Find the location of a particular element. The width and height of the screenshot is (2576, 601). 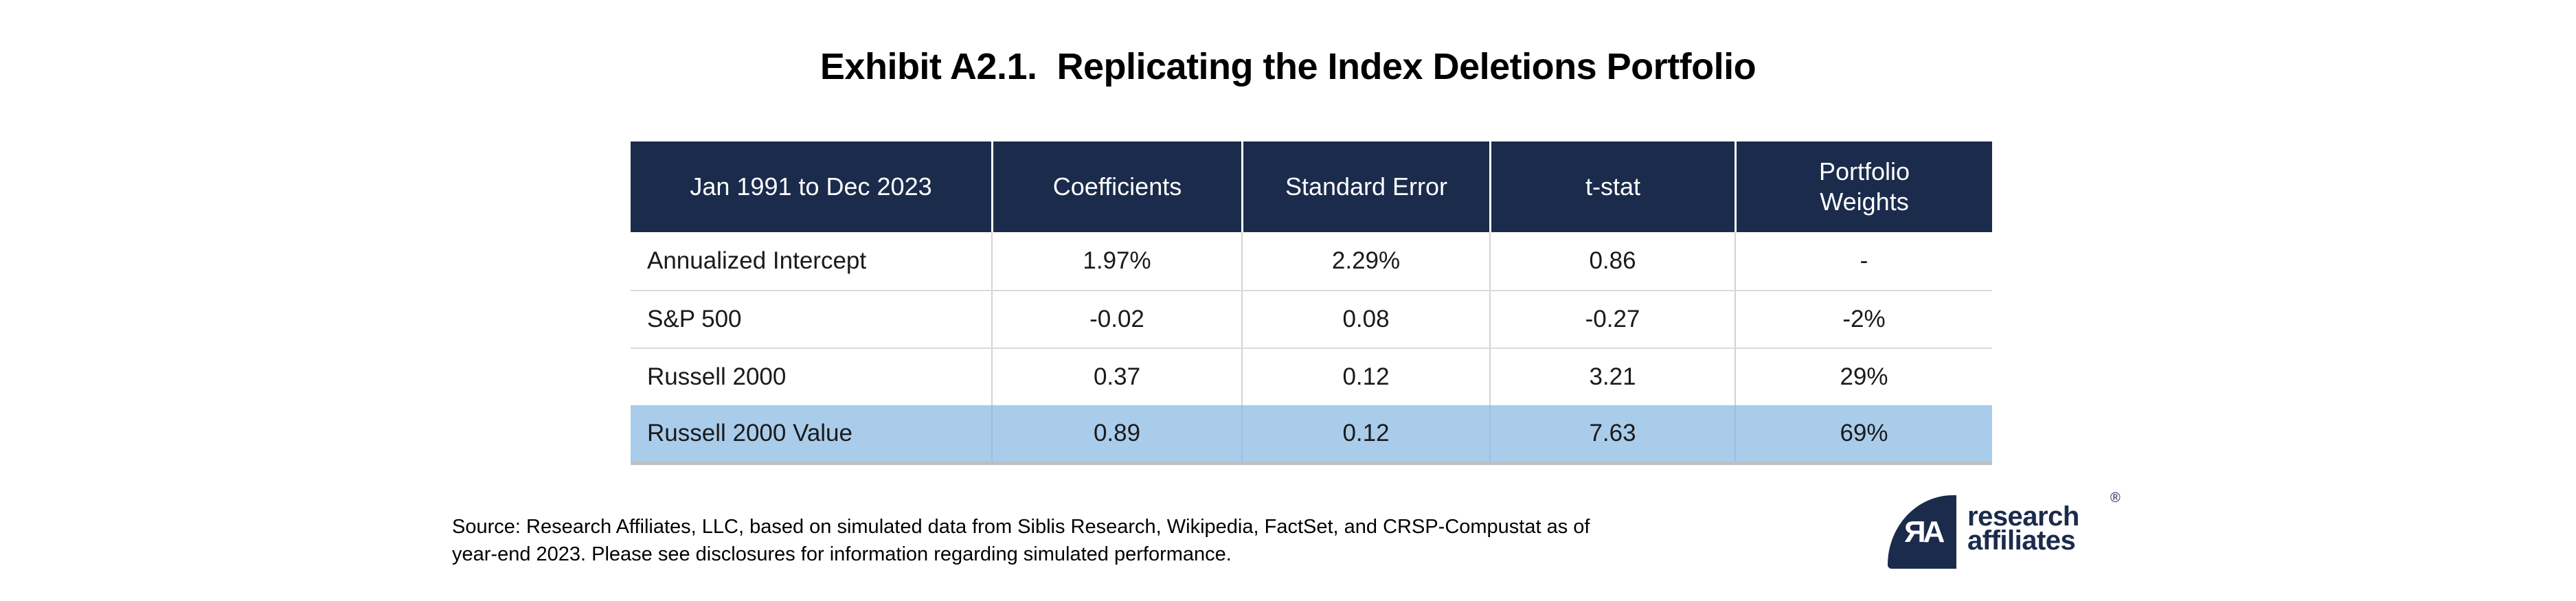

table-cell-coefficients: -0.02 is located at coordinates (1116, 319).